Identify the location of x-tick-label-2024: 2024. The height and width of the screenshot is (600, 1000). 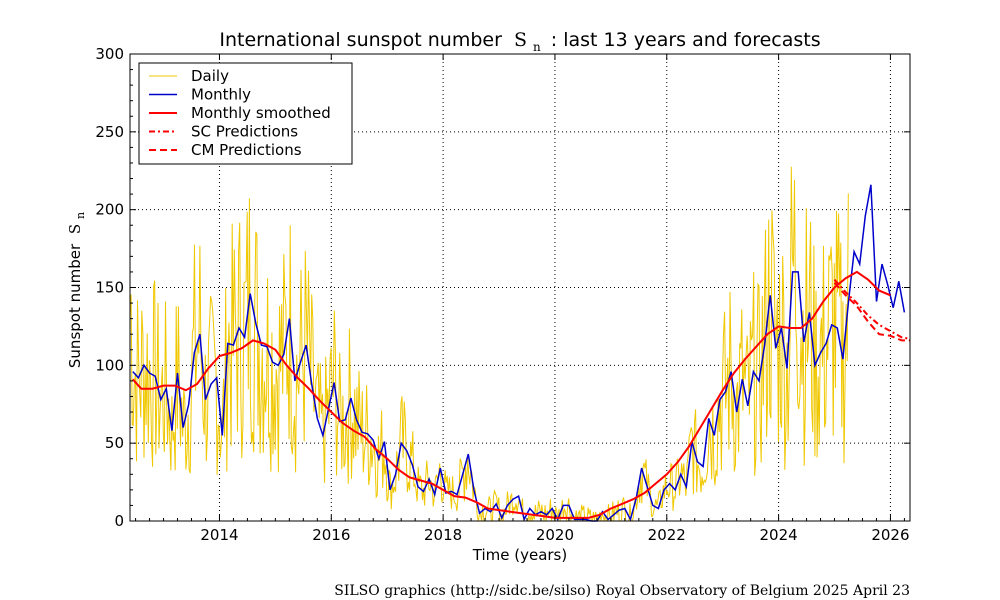
(779, 535).